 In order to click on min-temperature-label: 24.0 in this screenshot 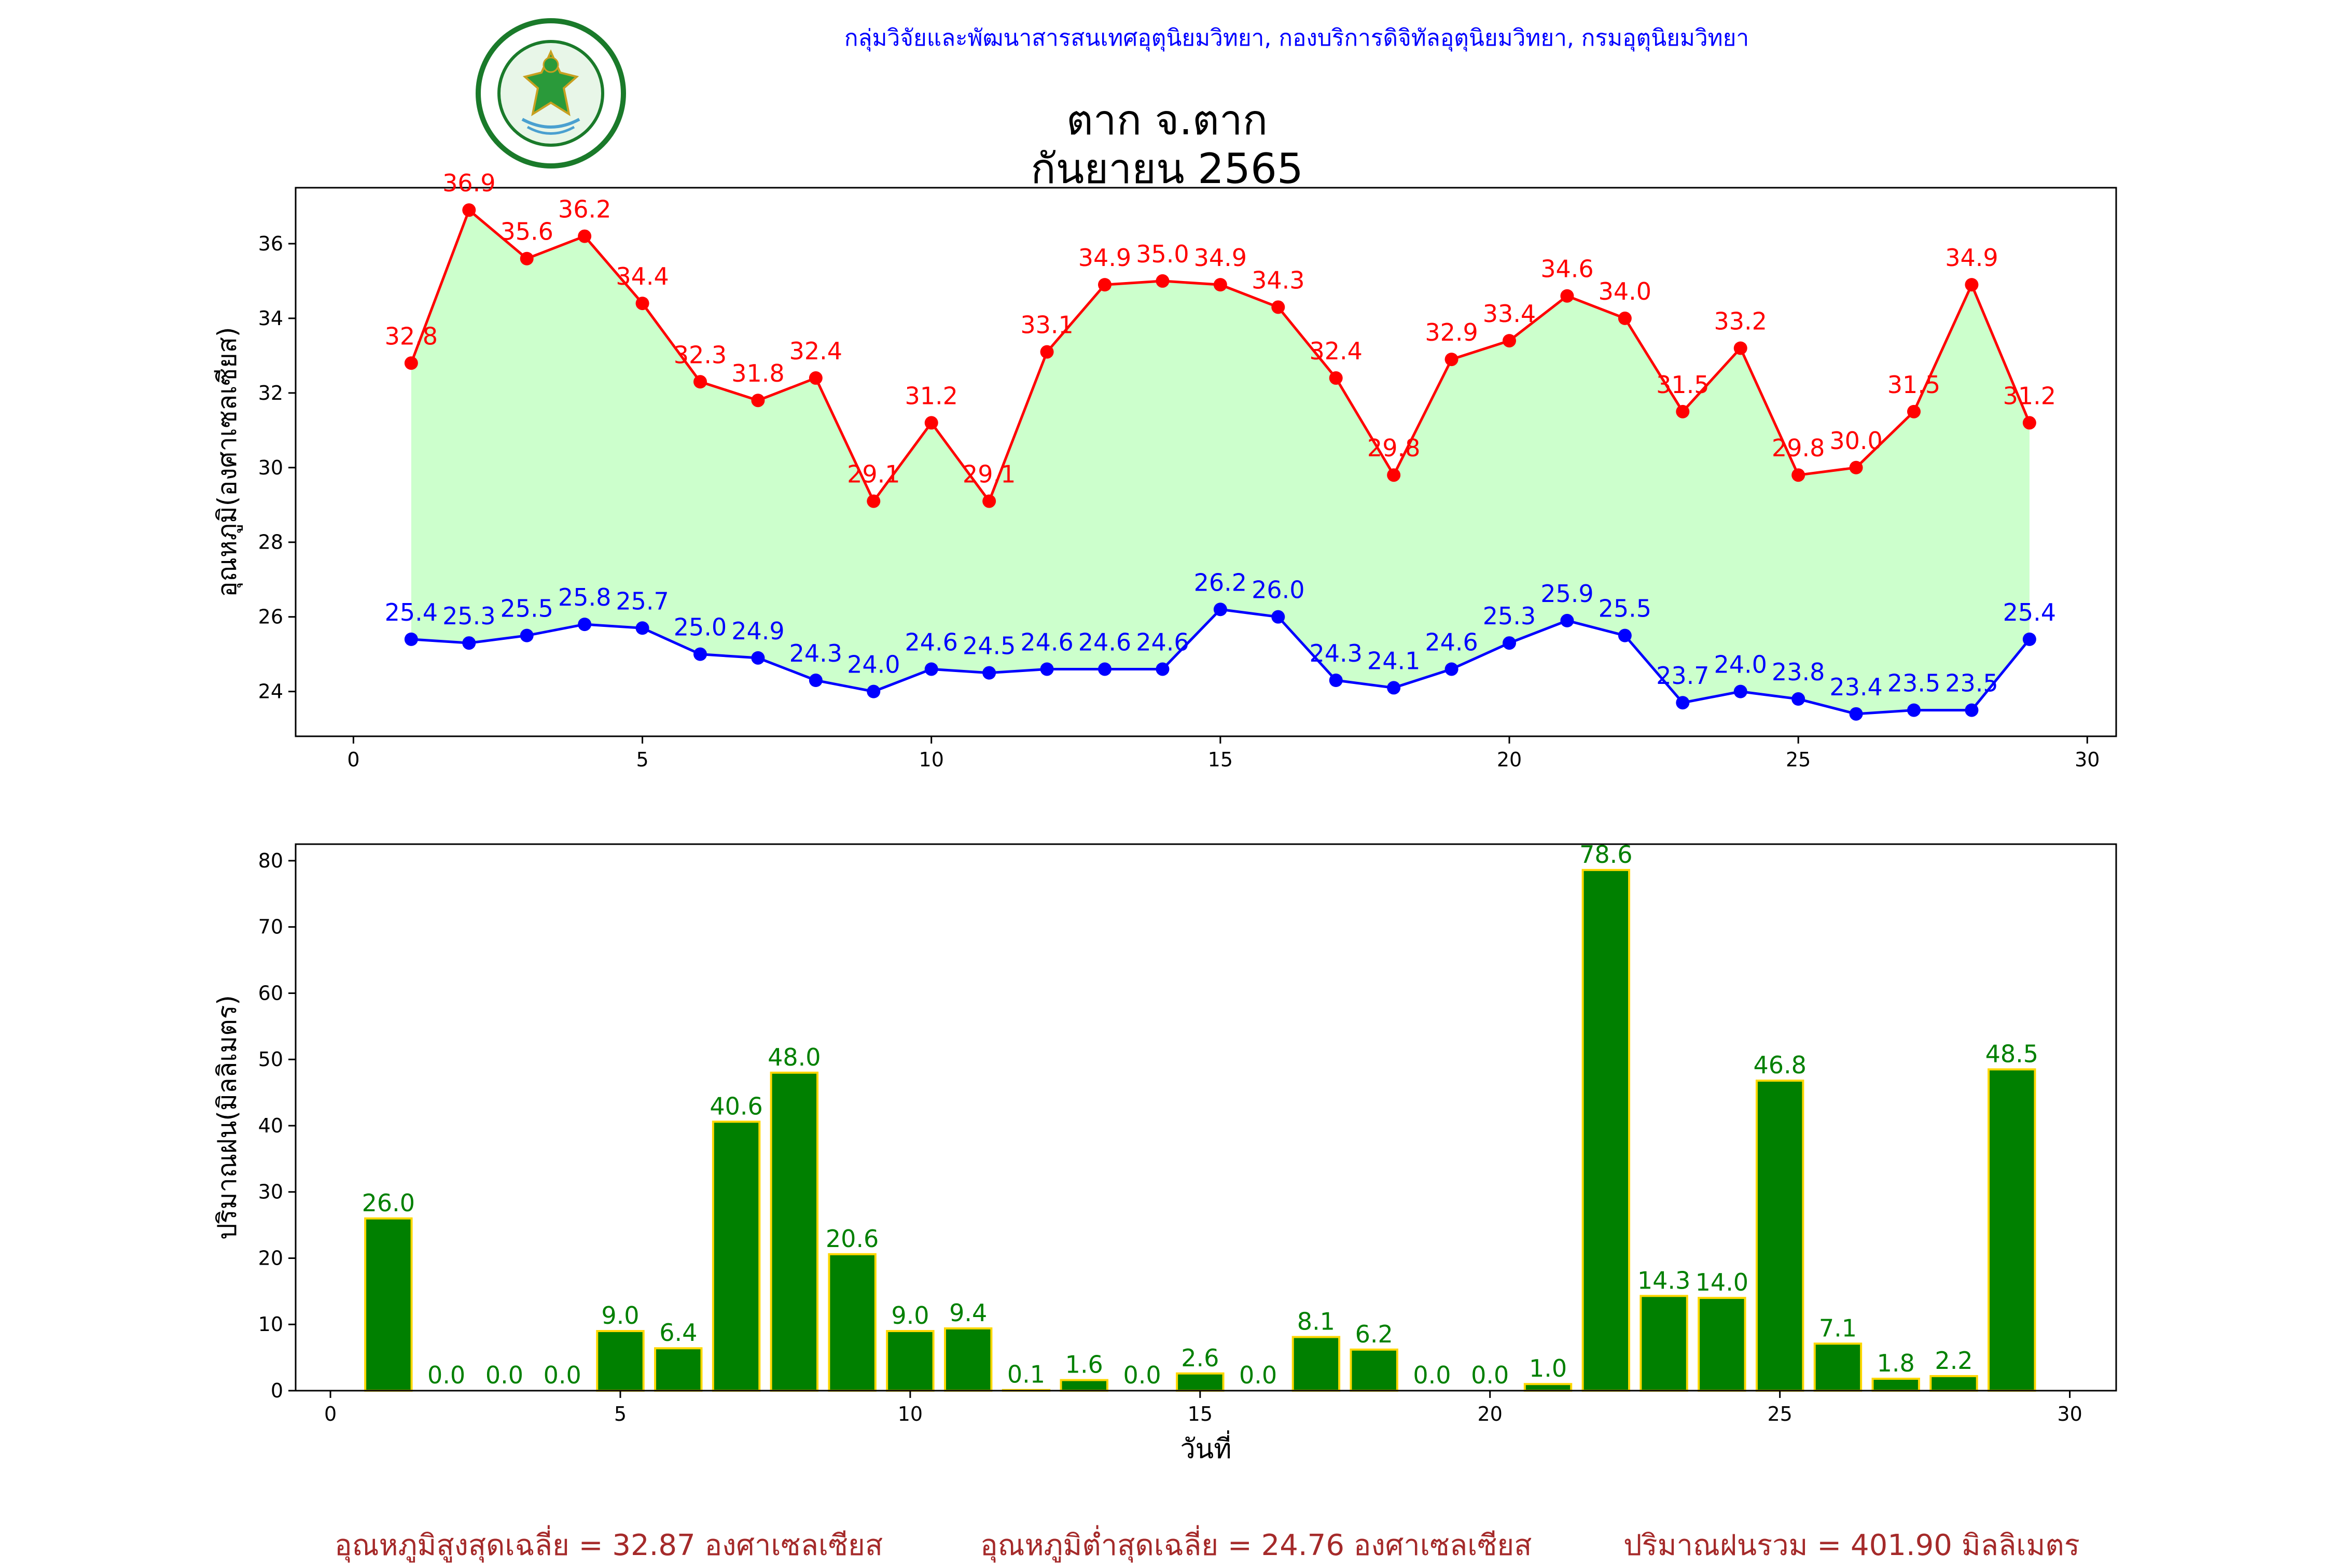, I will do `click(874, 665)`.